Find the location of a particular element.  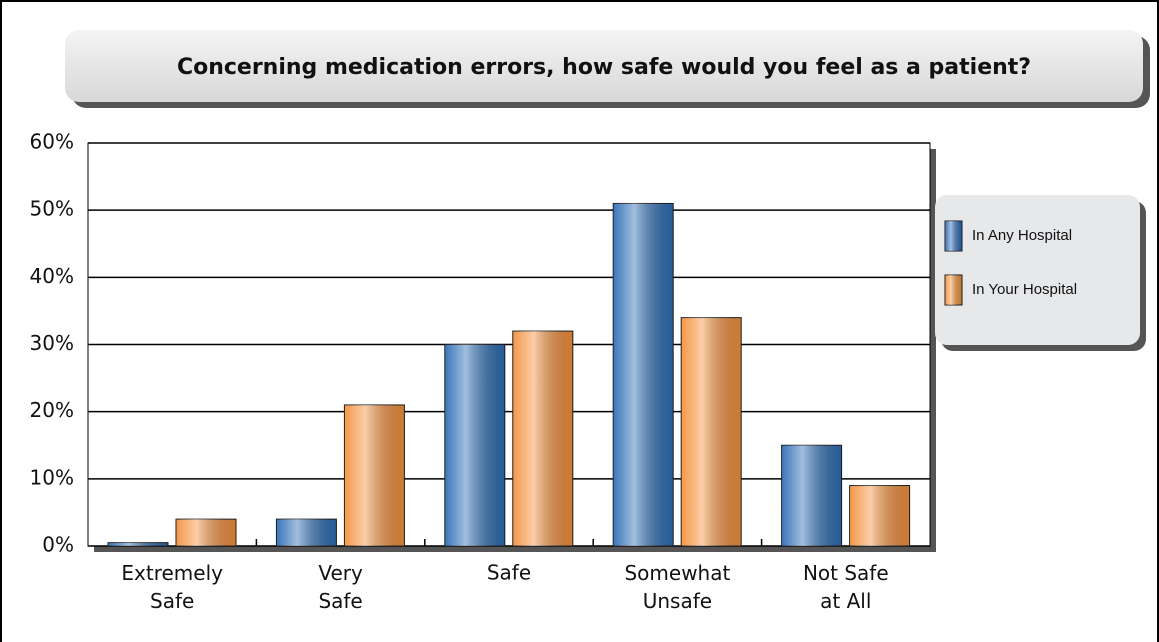

x-tick-label: Somewhat Unsafe is located at coordinates (677, 587).